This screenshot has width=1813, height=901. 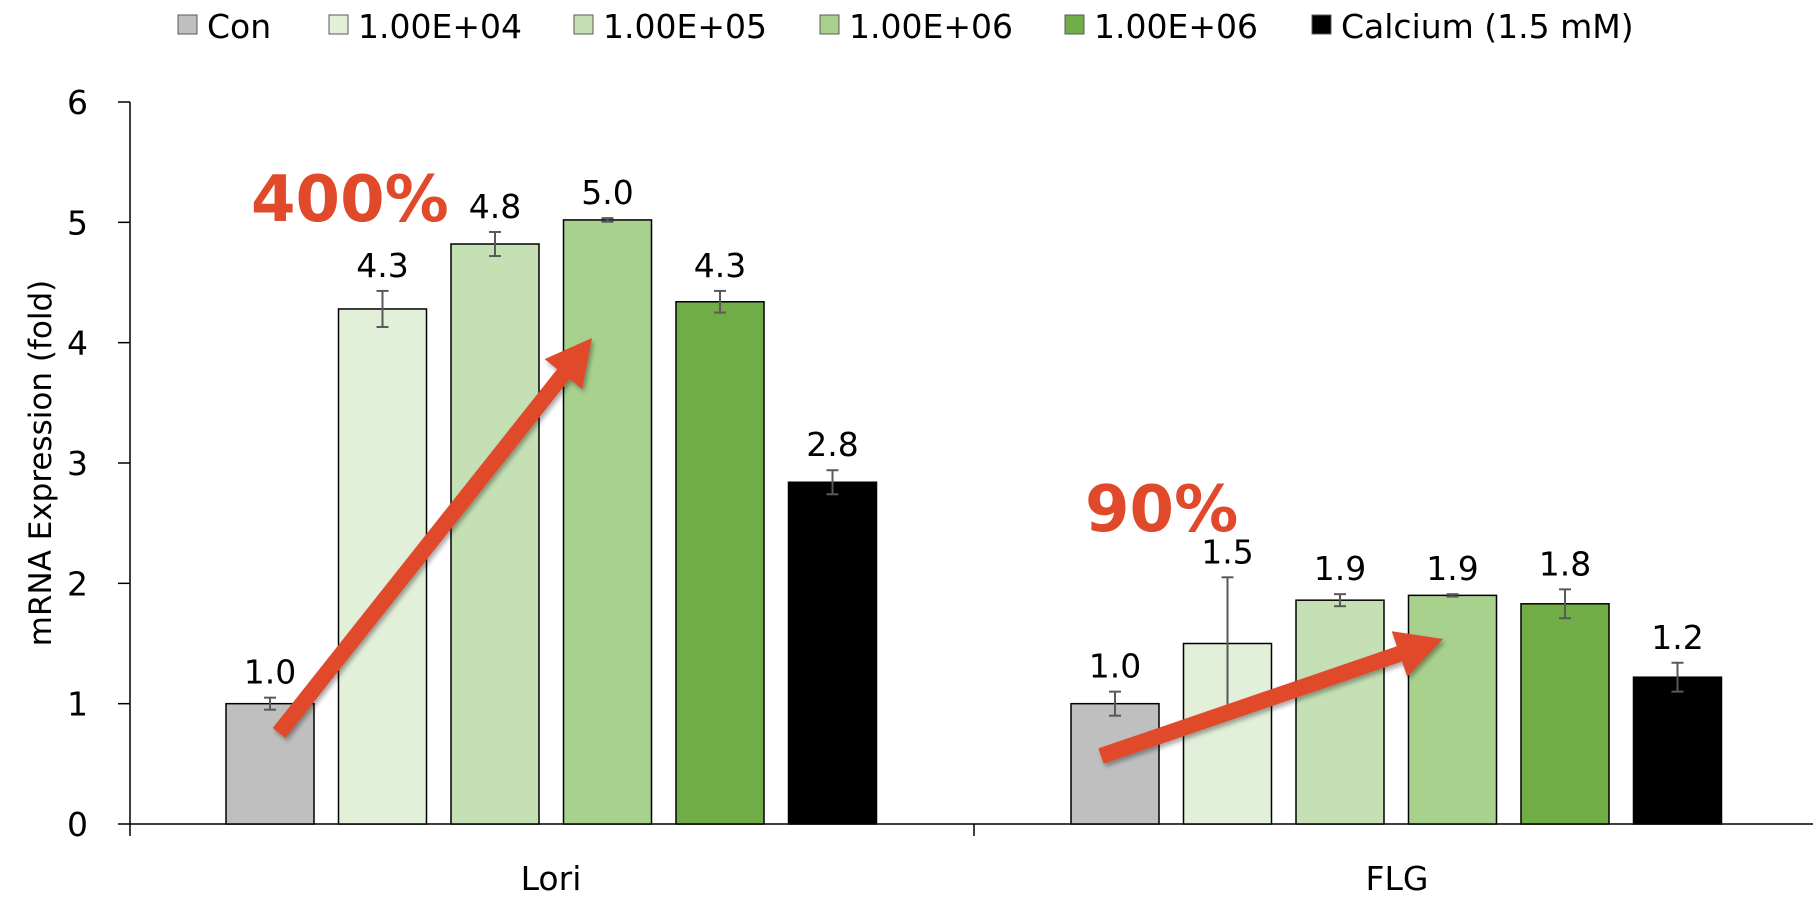 What do you see at coordinates (440, 26) in the screenshot?
I see `legend-label: 1.00E+04` at bounding box center [440, 26].